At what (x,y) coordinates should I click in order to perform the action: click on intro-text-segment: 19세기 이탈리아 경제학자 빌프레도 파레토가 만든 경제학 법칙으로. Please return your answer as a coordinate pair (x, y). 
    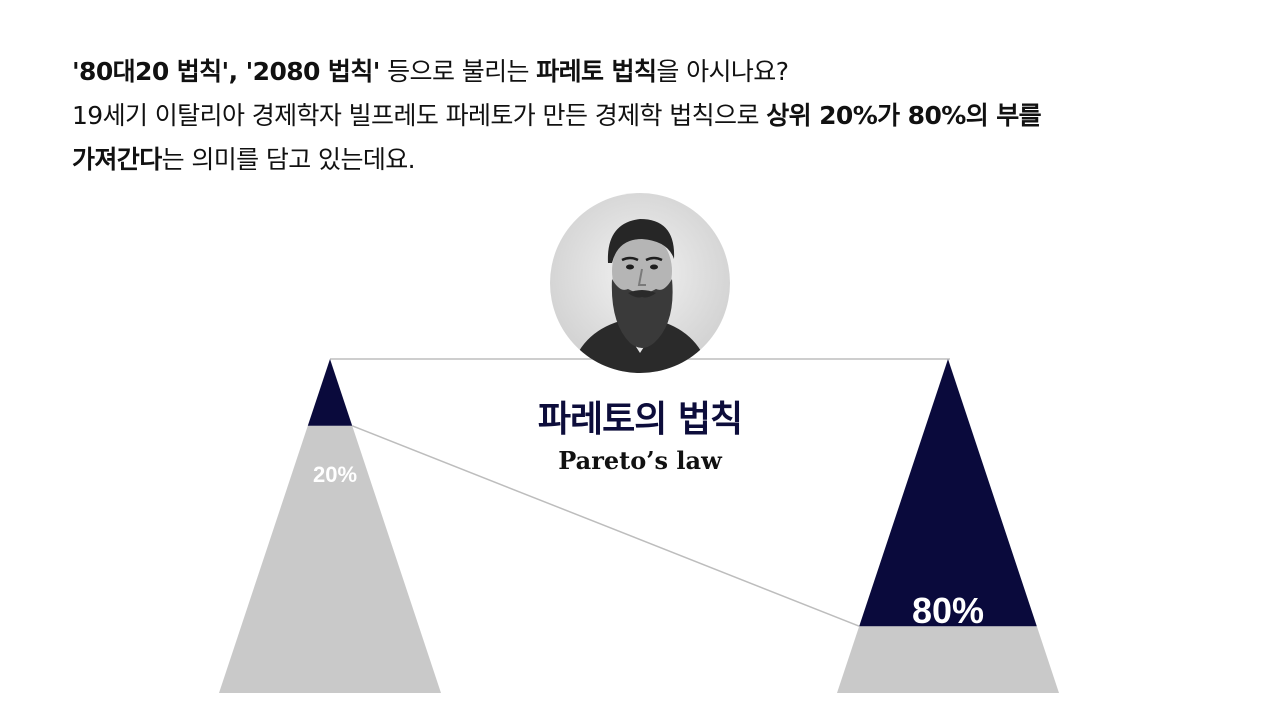
    Looking at the image, I should click on (419, 115).